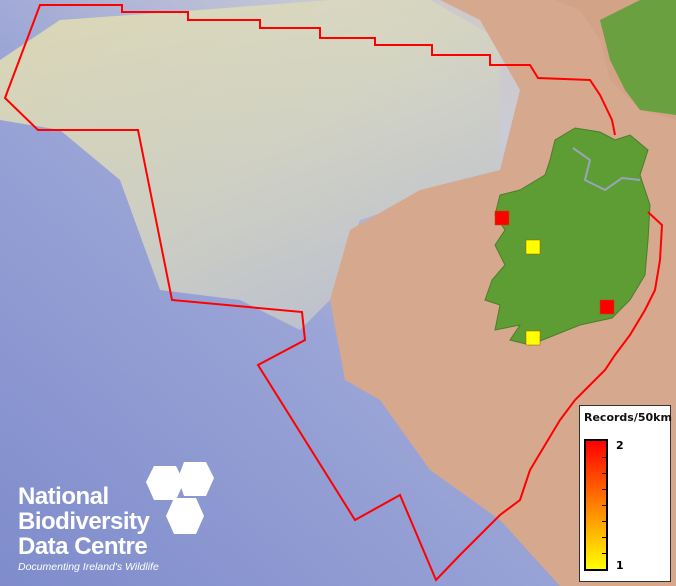 The image size is (676, 586). What do you see at coordinates (533, 247) in the screenshot?
I see `record-square-west-central` at bounding box center [533, 247].